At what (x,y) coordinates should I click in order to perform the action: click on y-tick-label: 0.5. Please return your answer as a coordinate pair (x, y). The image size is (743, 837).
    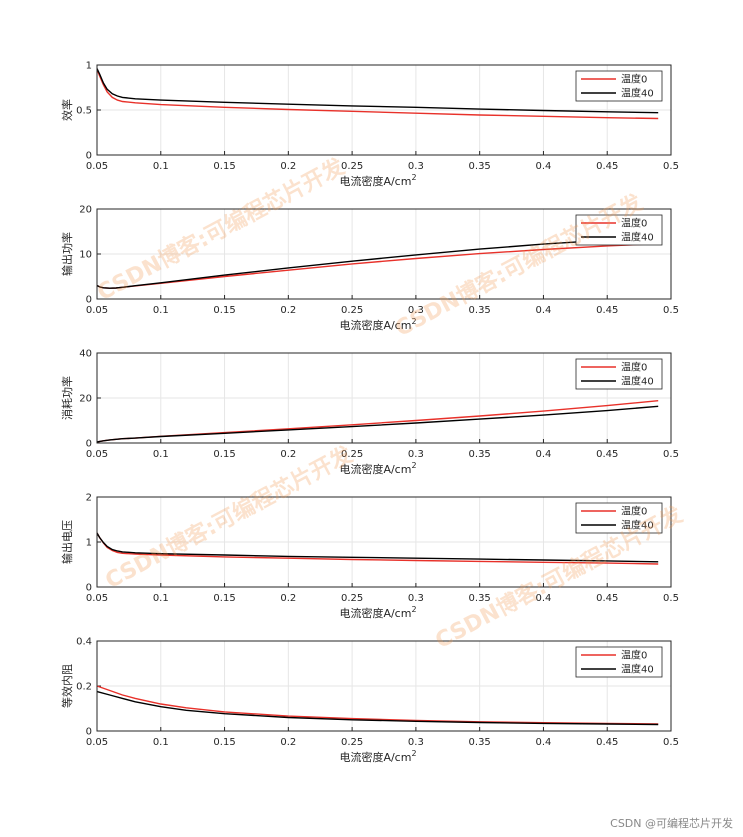
    Looking at the image, I should click on (84, 111).